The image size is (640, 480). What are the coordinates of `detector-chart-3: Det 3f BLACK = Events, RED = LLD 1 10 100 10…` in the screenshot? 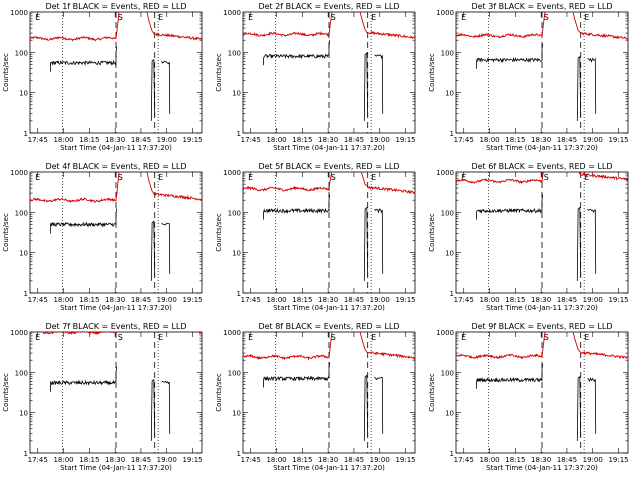 It's located at (528, 77).